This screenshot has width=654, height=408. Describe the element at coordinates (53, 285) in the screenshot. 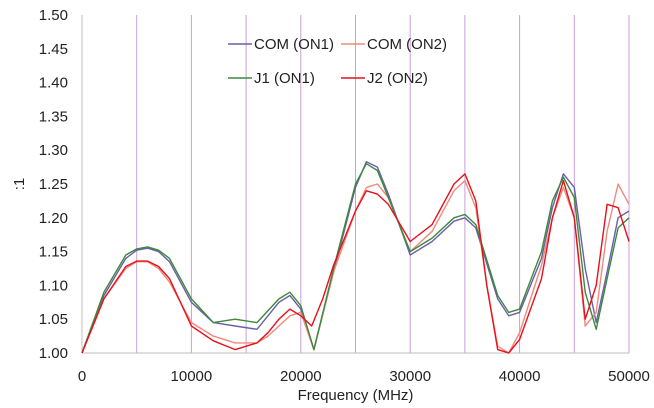

I see `y-tick-label: 1.10` at that location.